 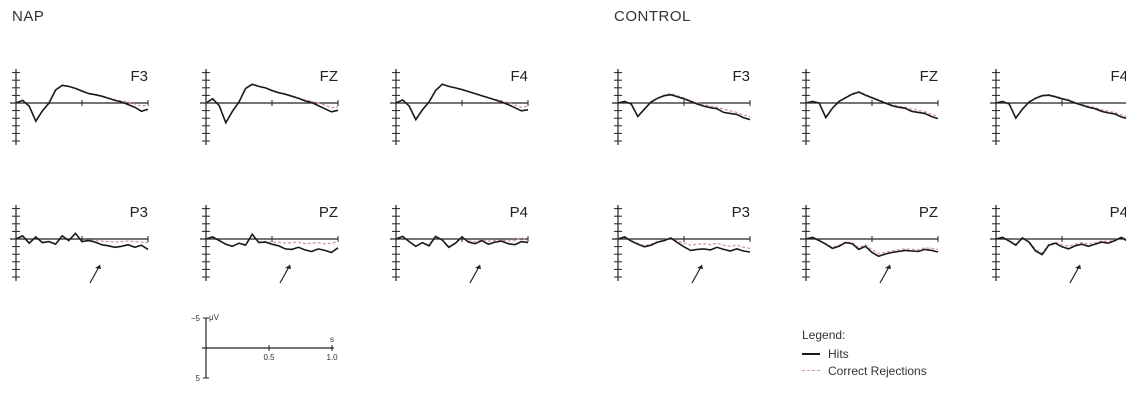 I want to click on control-f3-hits-line, so click(x=684, y=107).